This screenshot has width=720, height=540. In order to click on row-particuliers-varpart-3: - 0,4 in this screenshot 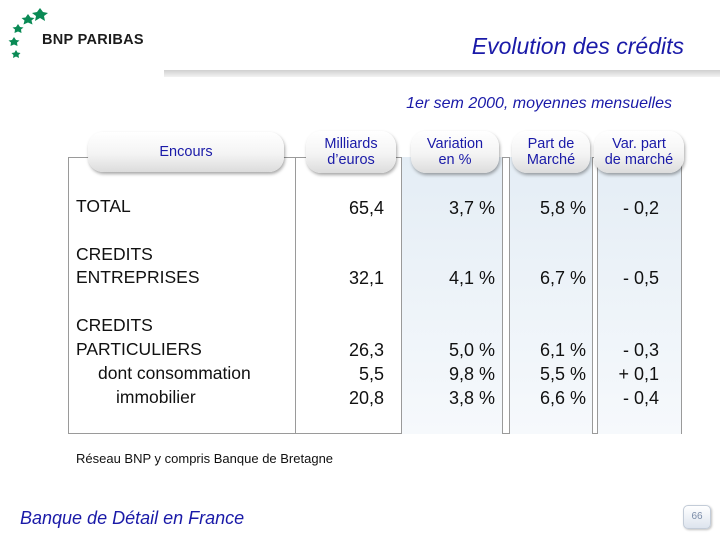, I will do `click(640, 398)`.